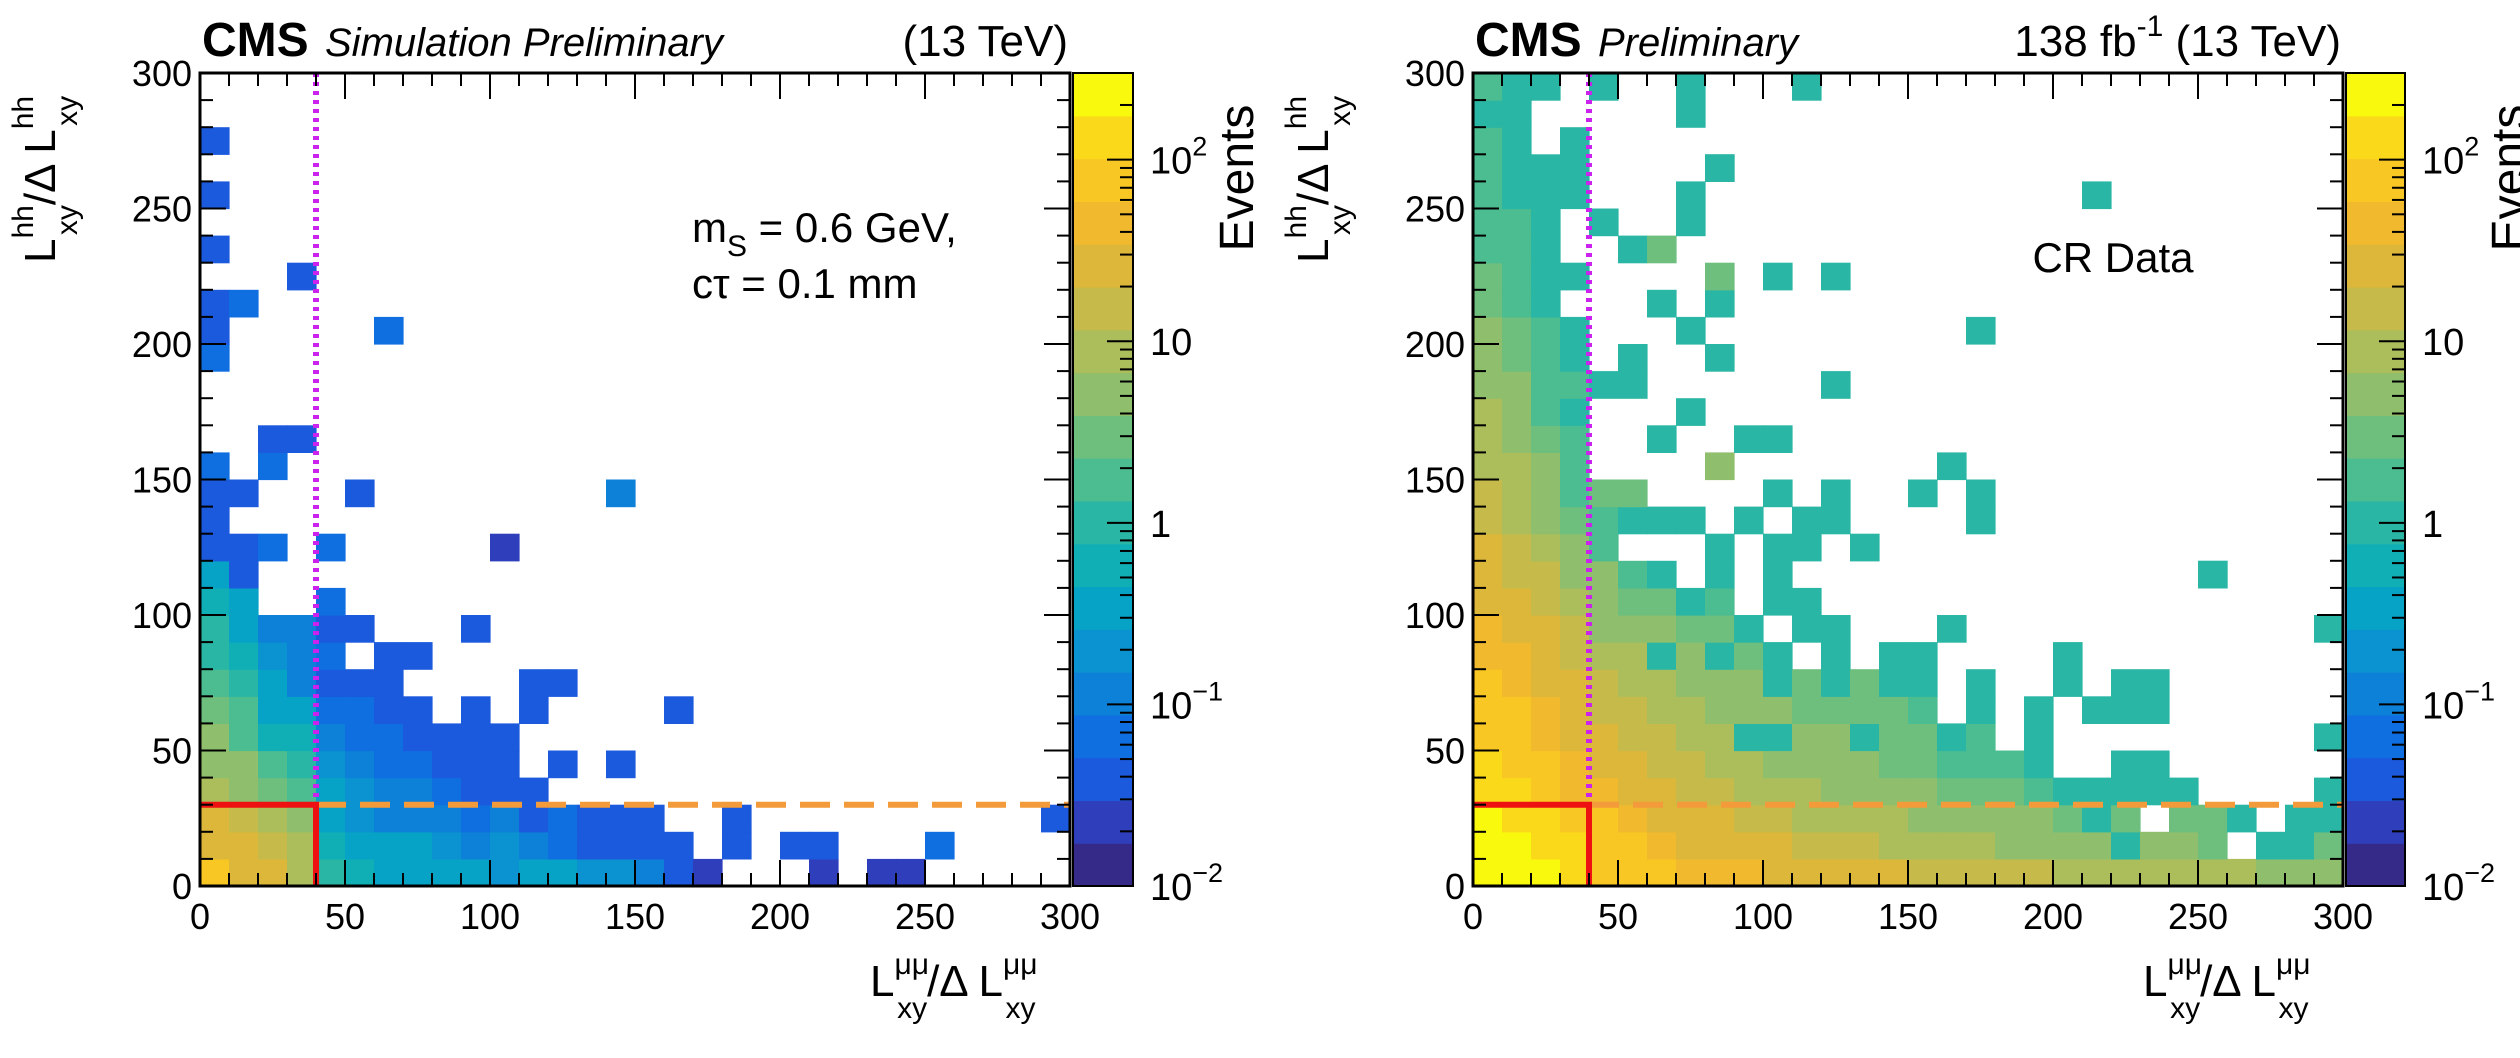 The height and width of the screenshot is (1058, 2520). Describe the element at coordinates (1455, 886) in the screenshot. I see `y-tick-label: 0` at that location.